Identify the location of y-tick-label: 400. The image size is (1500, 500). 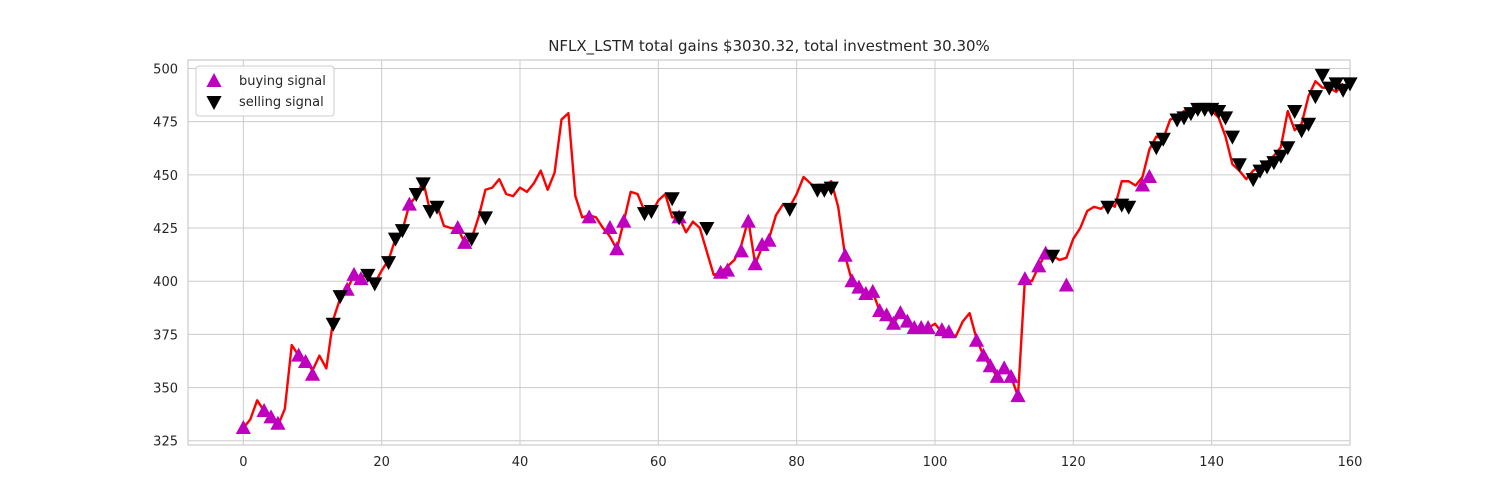
(165, 282).